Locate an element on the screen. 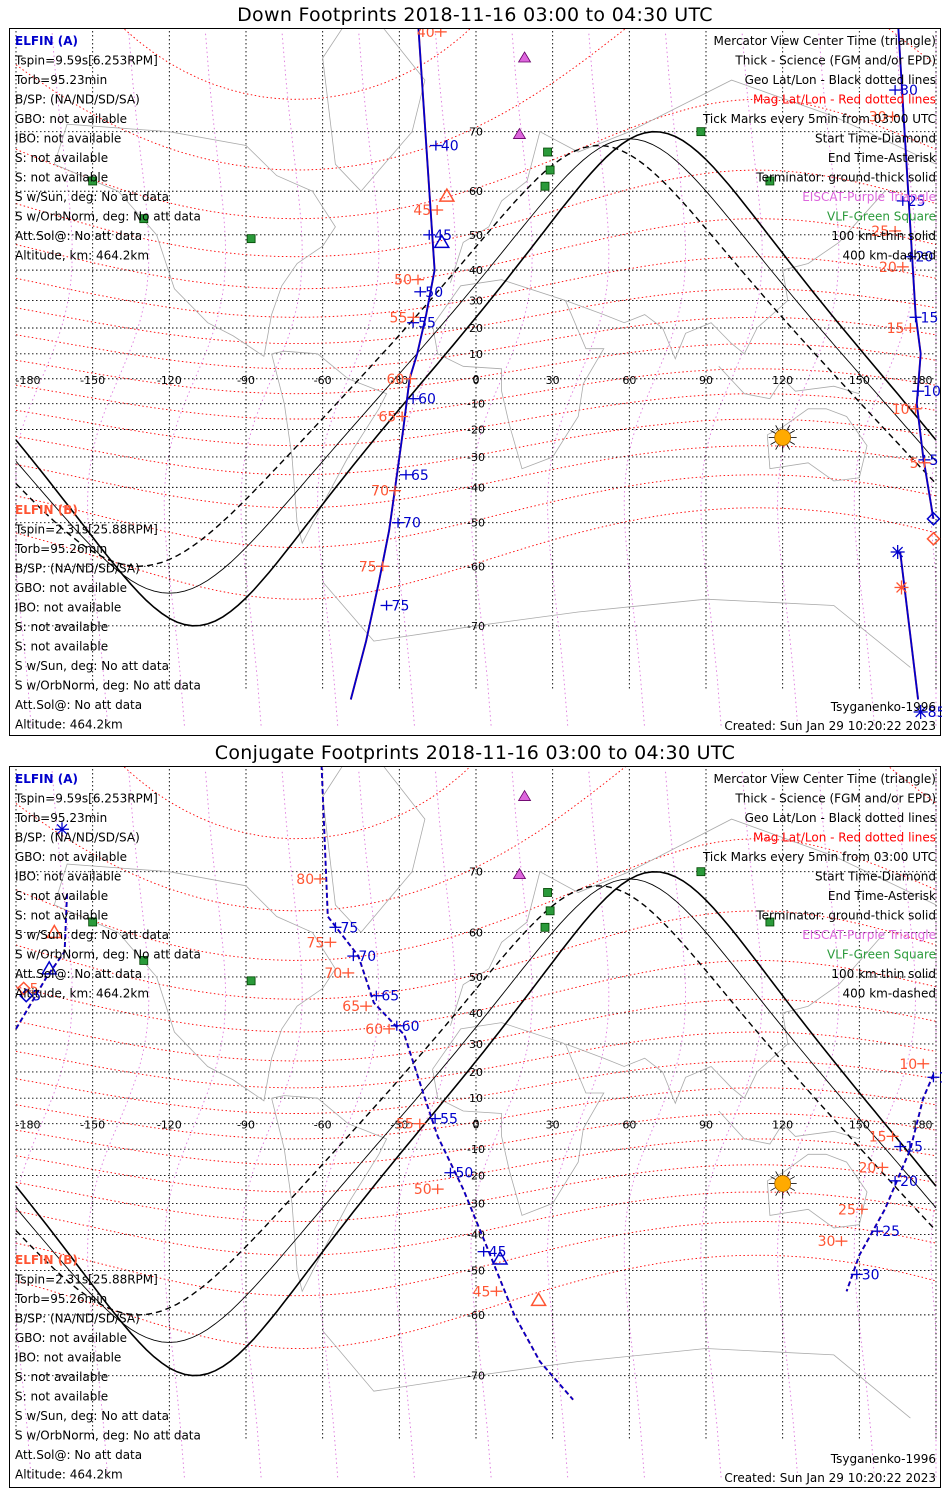  lat-tick-label: 50 is located at coordinates (476, 235).